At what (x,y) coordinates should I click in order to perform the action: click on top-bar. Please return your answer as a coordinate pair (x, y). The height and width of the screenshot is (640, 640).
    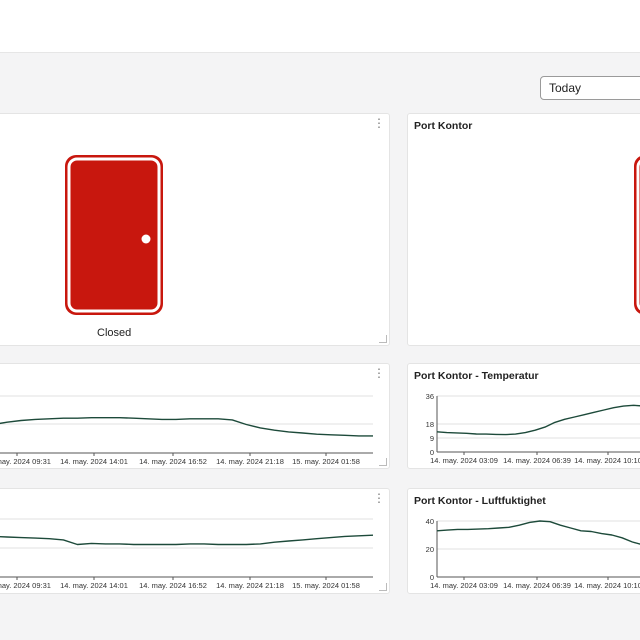
    Looking at the image, I should click on (320, 26).